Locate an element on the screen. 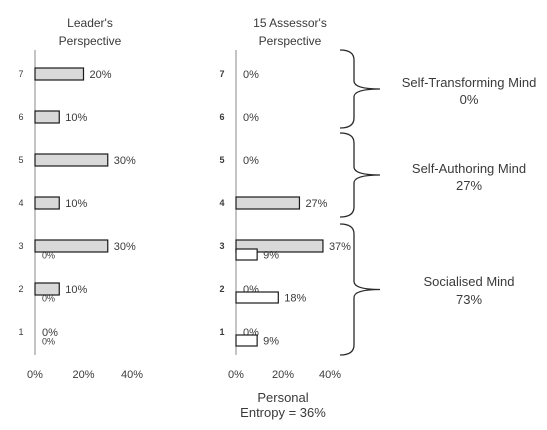 The width and height of the screenshot is (547, 430). leader-data-label-level-2-s1: 10% is located at coordinates (76, 290).